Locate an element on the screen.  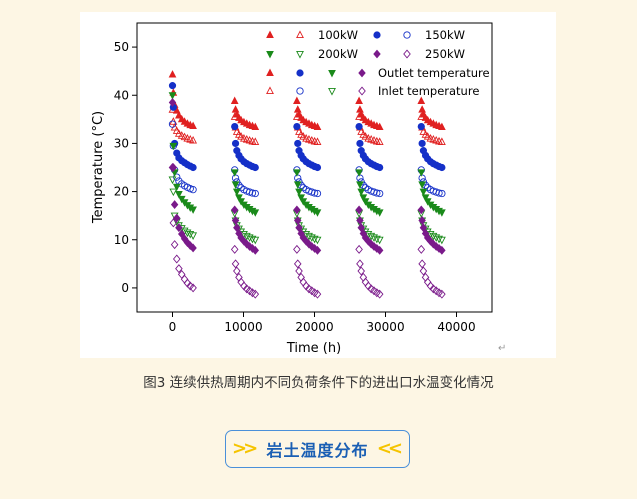
y-tick-label: 0 is located at coordinates (125, 288).